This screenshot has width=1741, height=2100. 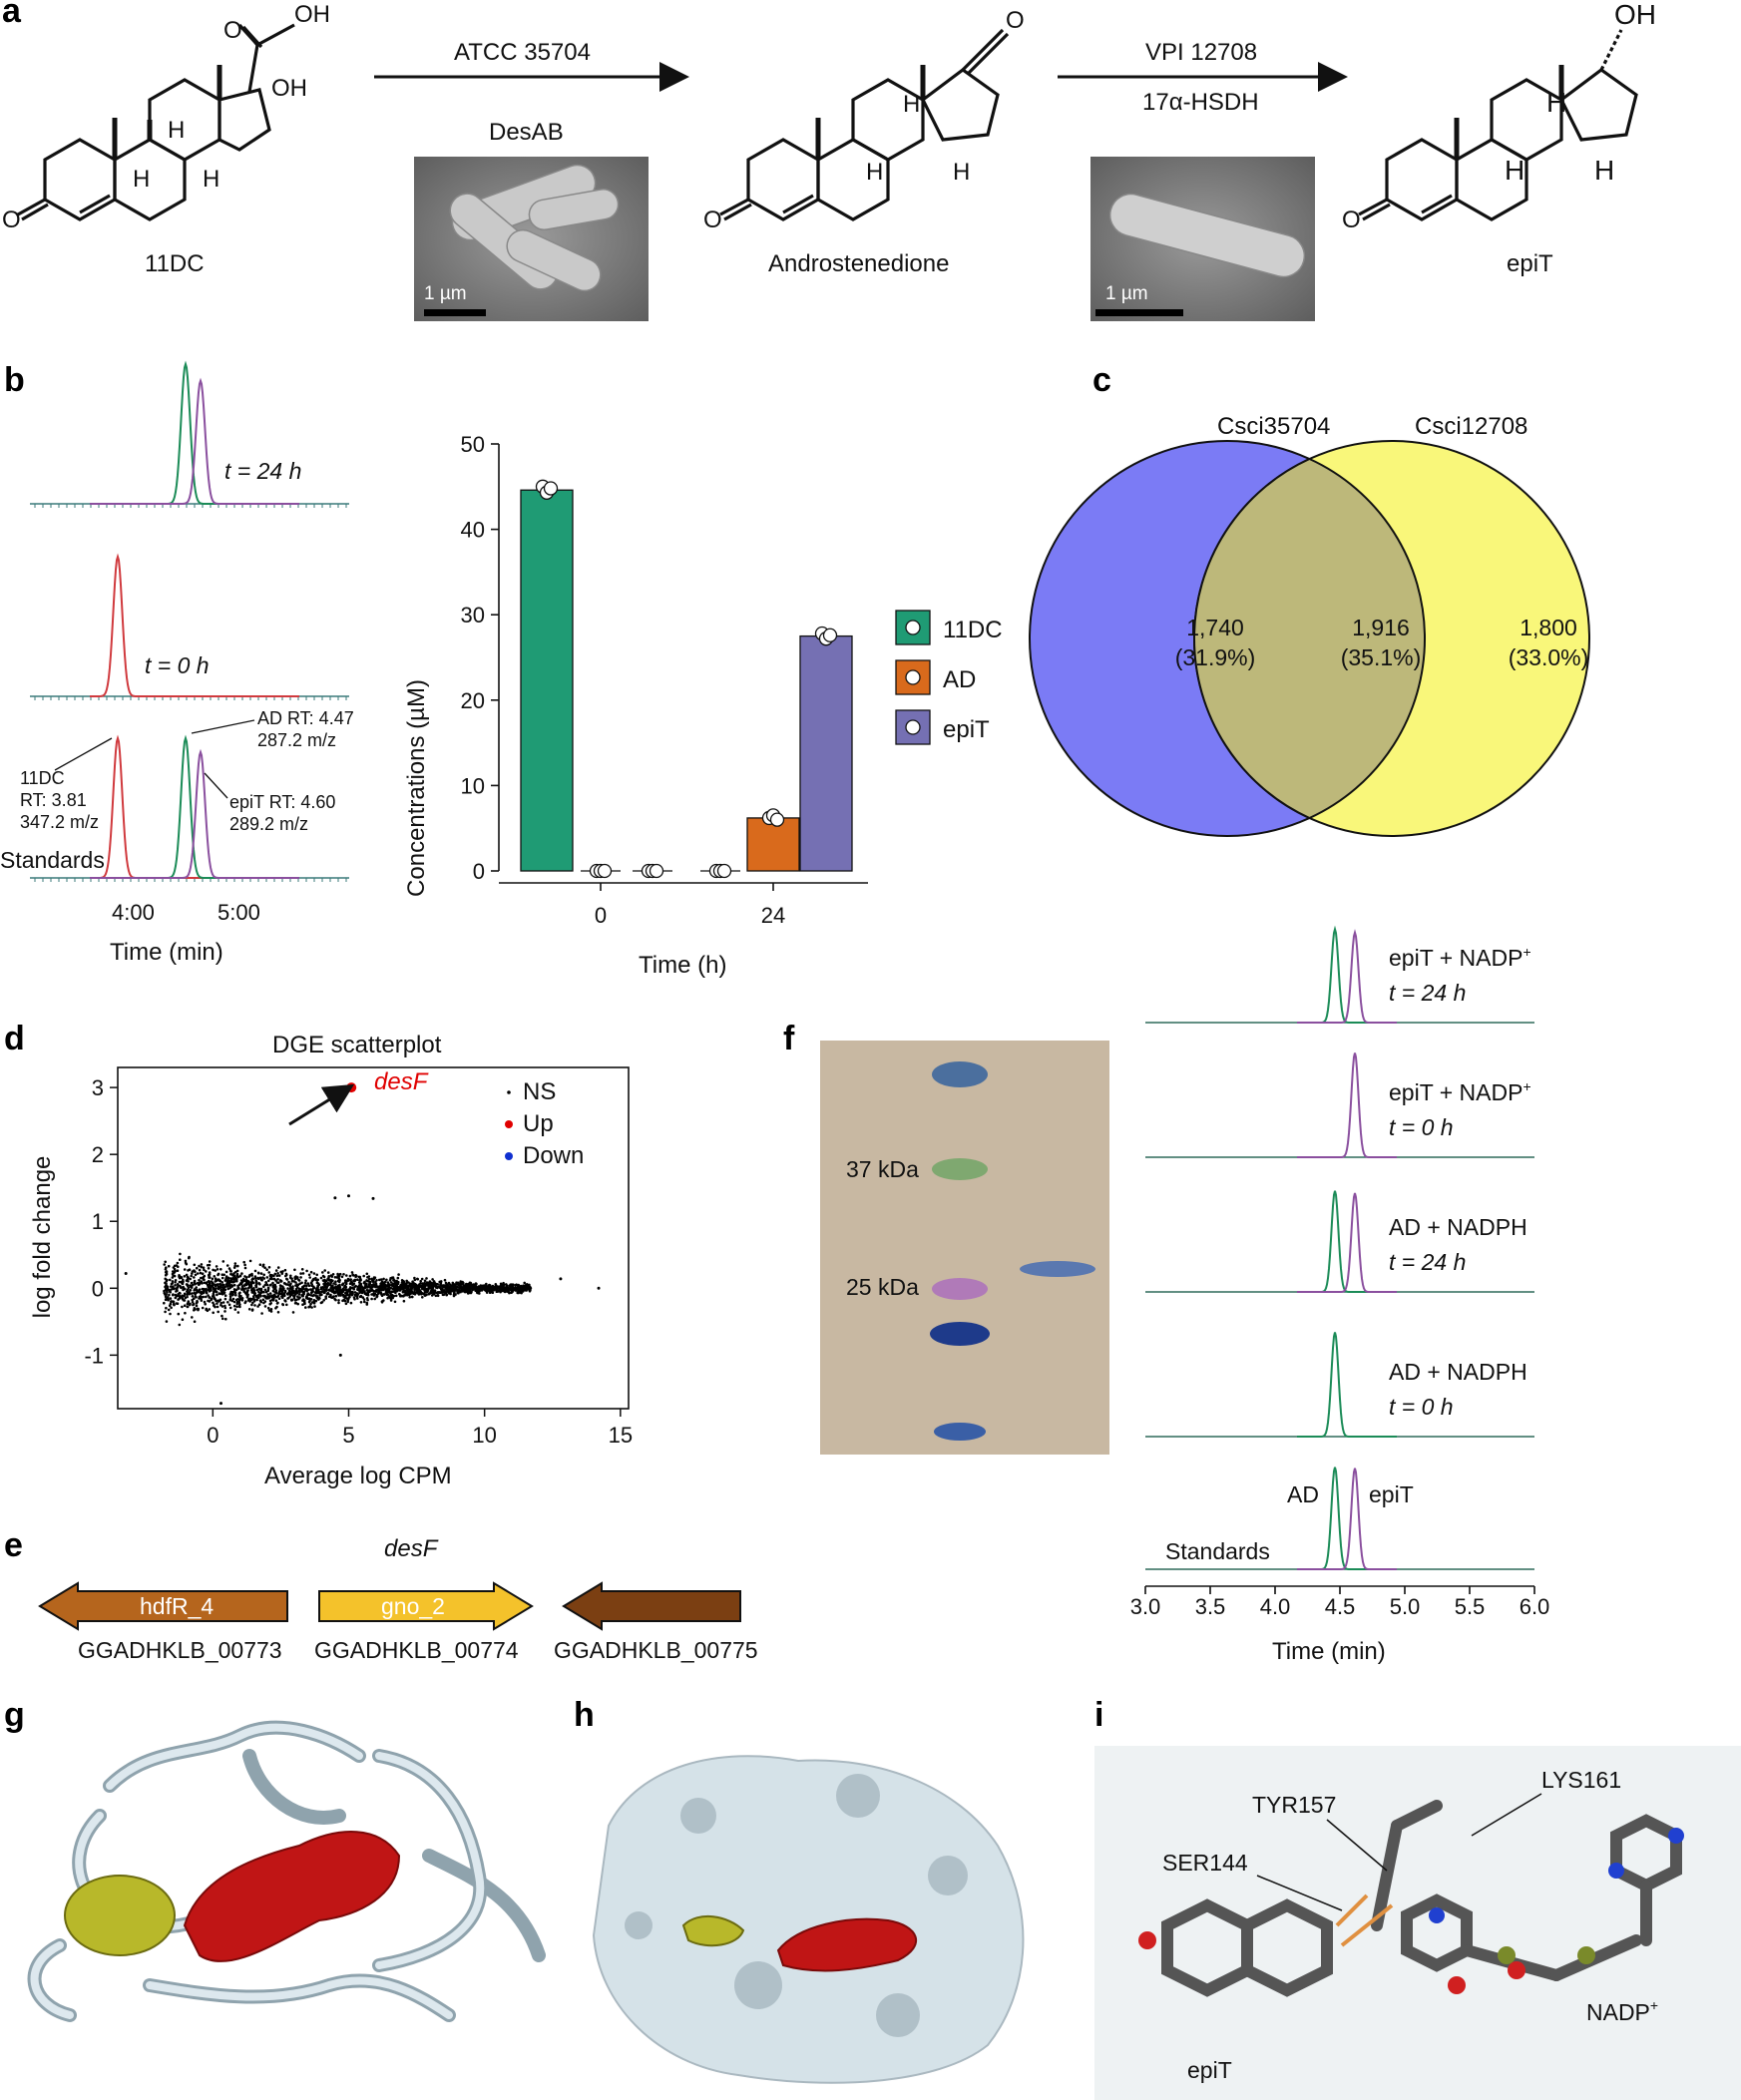 I want to click on ann-epit-mz: 289.2 m/z, so click(x=268, y=824).